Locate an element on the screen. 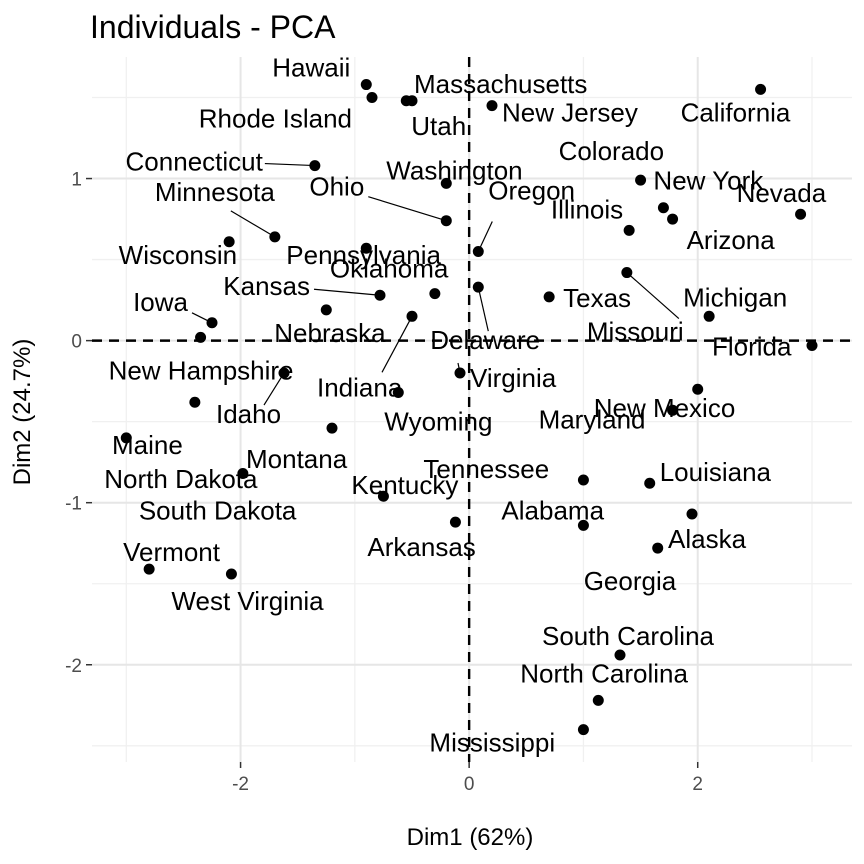  point-label: California is located at coordinates (736, 112).